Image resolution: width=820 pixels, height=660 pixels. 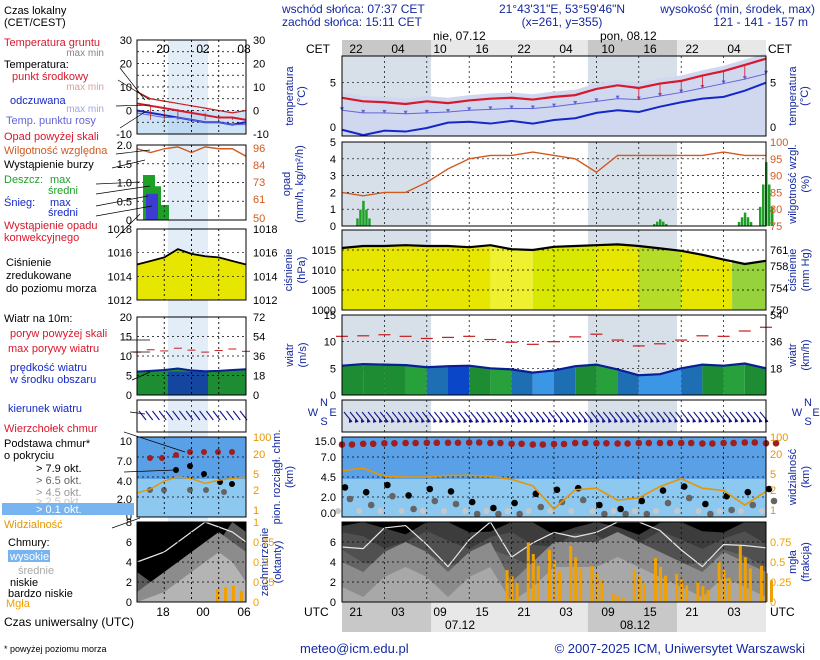 I want to click on compass-left-s: S, so click(x=323, y=422).